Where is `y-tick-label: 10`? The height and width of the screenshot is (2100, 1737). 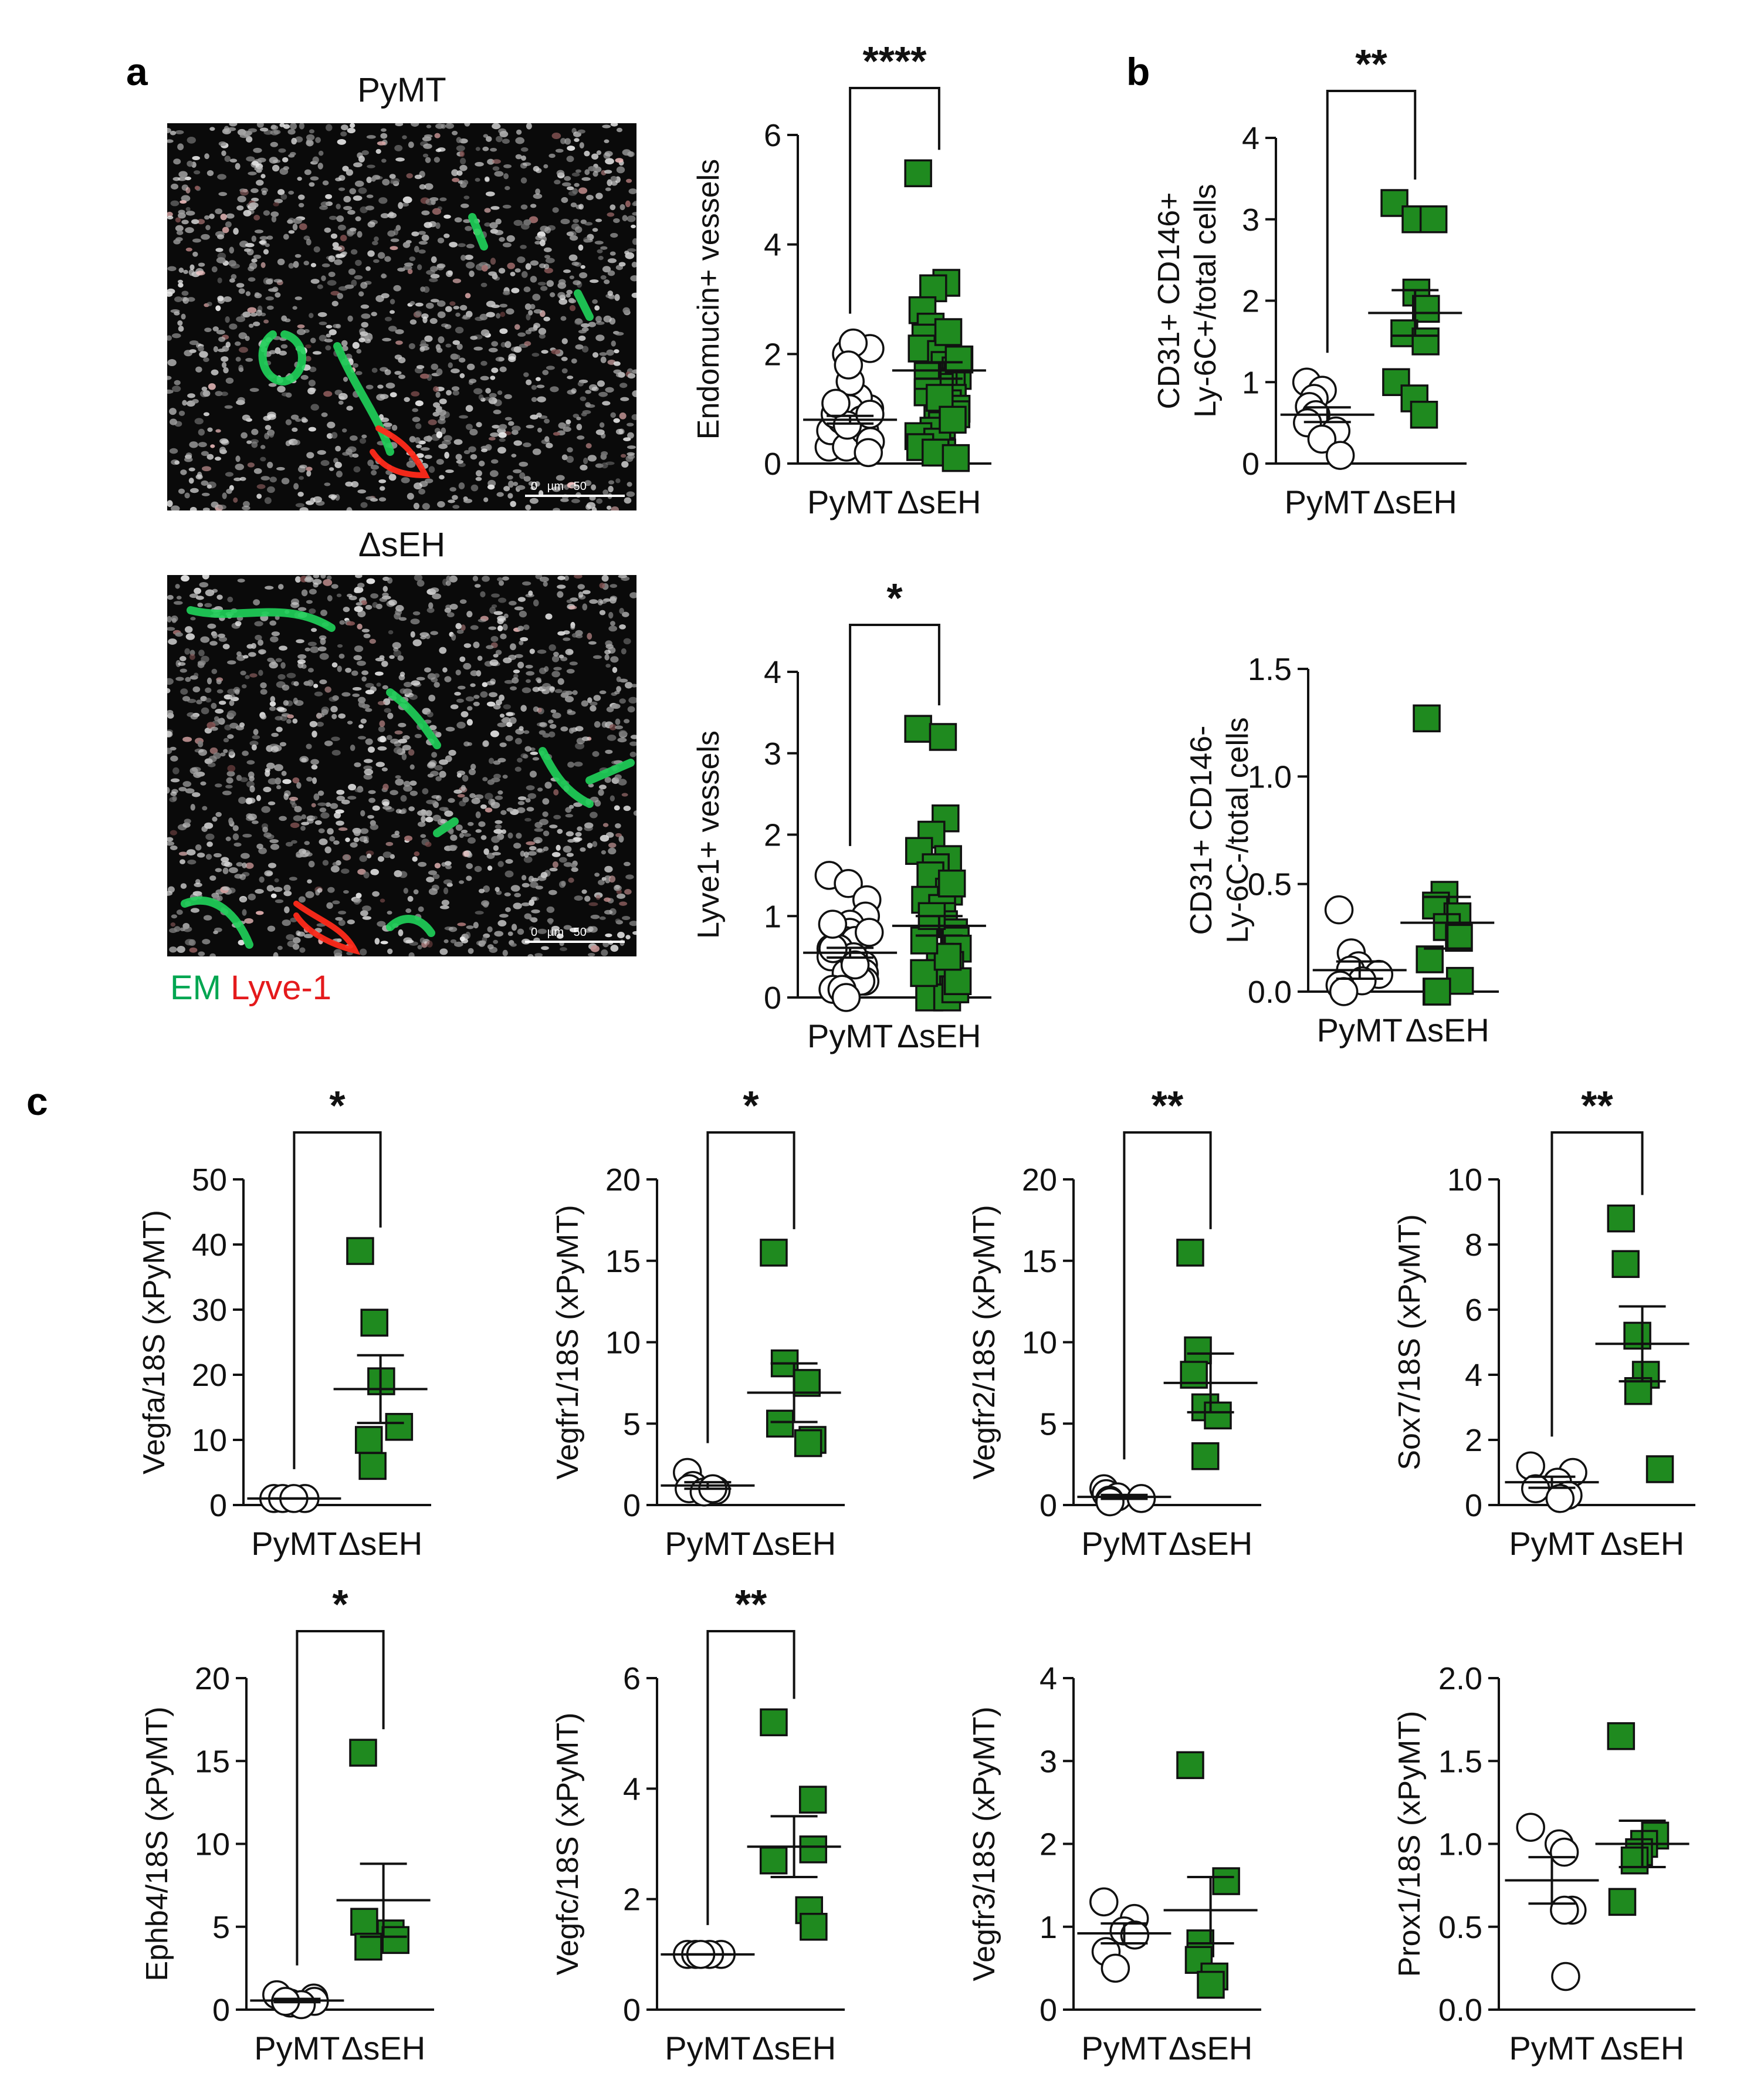 y-tick-label: 10 is located at coordinates (623, 1343).